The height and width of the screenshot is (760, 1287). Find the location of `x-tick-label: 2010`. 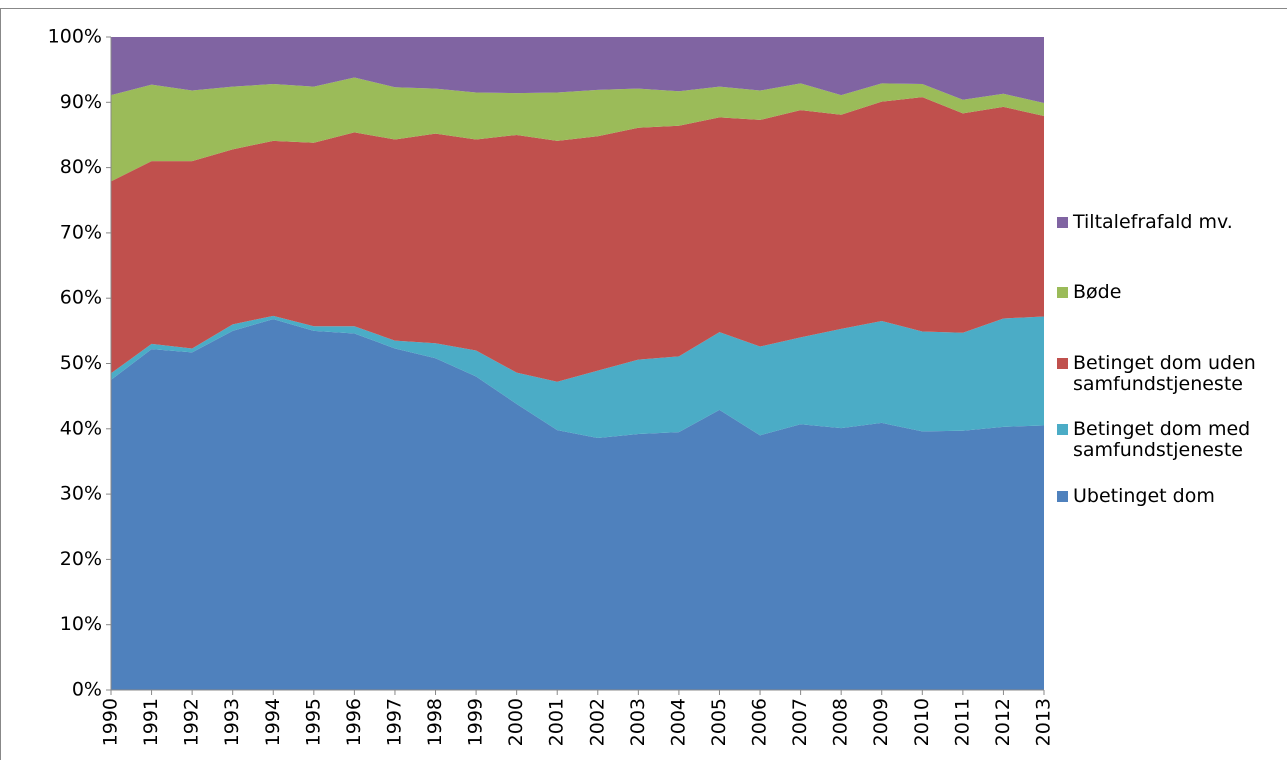

x-tick-label: 2010 is located at coordinates (922, 722).